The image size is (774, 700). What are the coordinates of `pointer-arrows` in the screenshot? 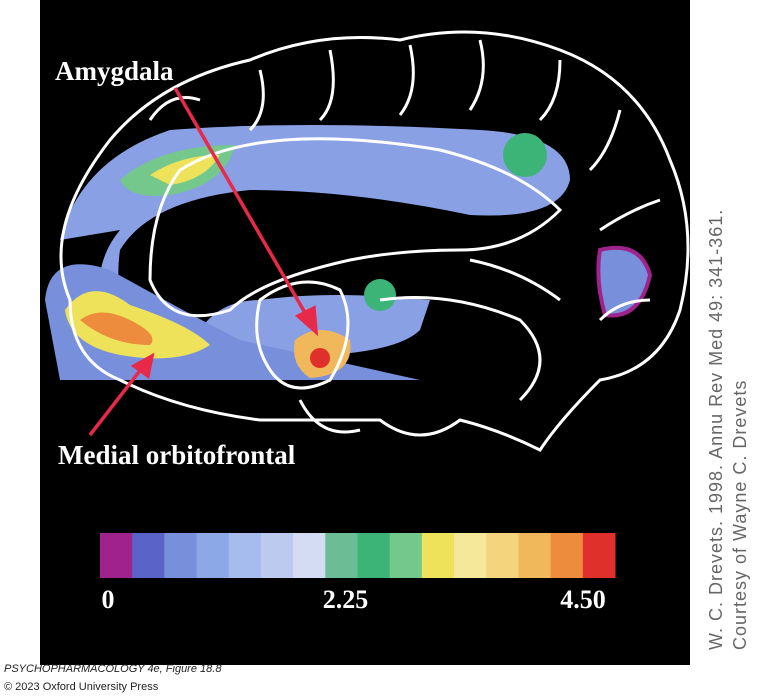 It's located at (203, 262).